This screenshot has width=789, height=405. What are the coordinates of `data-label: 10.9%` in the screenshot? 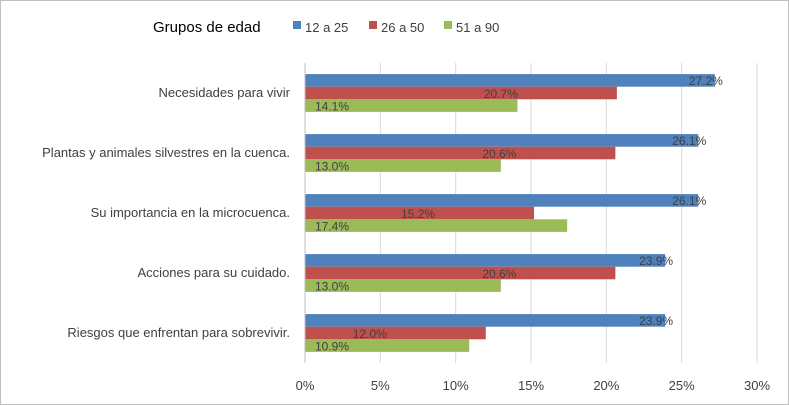 It's located at (332, 346).